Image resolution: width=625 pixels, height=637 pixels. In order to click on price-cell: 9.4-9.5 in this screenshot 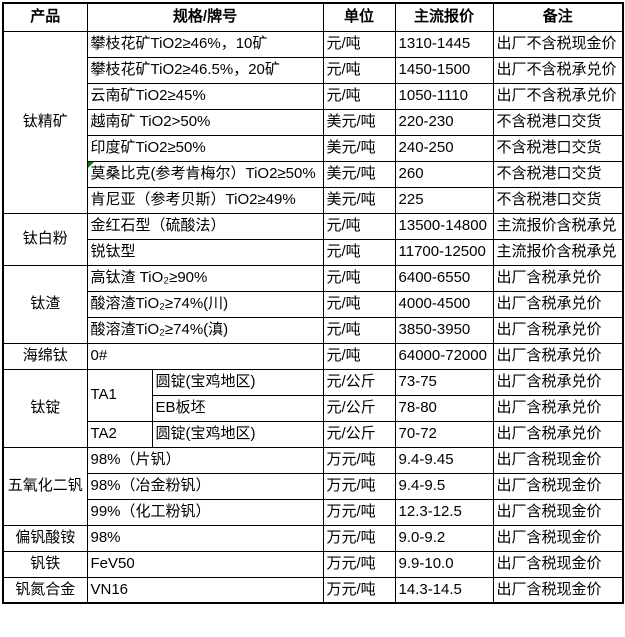, I will do `click(444, 486)`.